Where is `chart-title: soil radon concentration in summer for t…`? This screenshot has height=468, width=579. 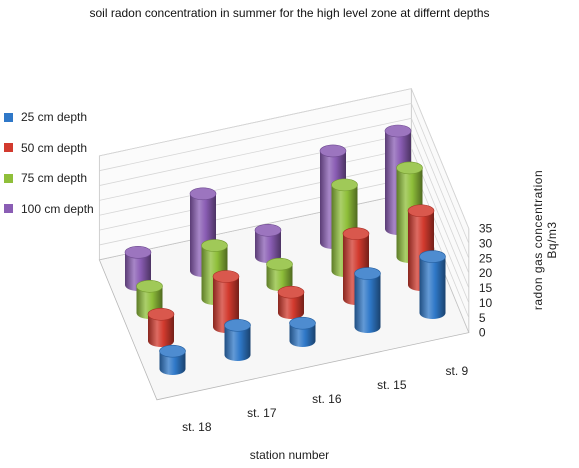
chart-title: soil radon concentration in summer for t… is located at coordinates (289, 13).